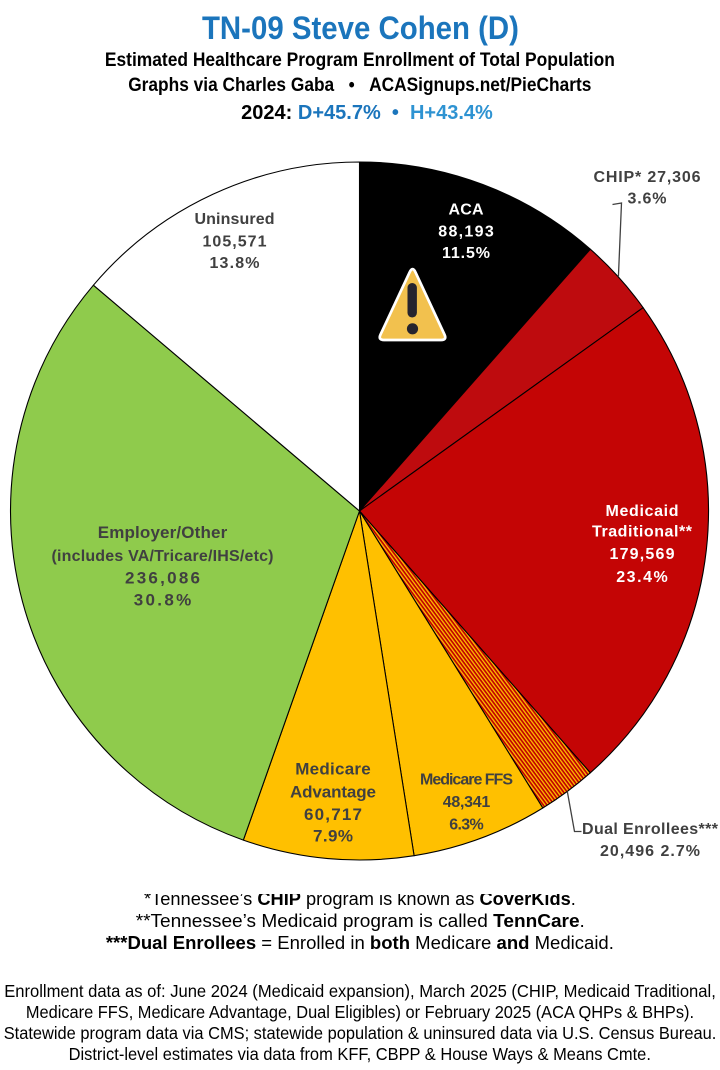  Describe the element at coordinates (333, 814) in the screenshot. I see `svg-text: 60,717` at that location.